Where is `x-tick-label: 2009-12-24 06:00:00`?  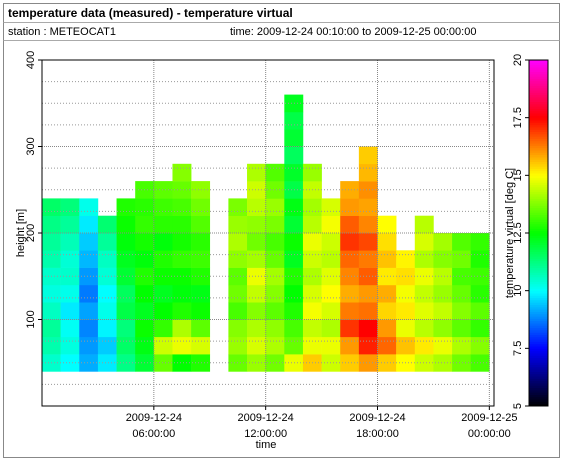
x-tick-label: 2009-12-24 06:00:00 is located at coordinates (154, 426).